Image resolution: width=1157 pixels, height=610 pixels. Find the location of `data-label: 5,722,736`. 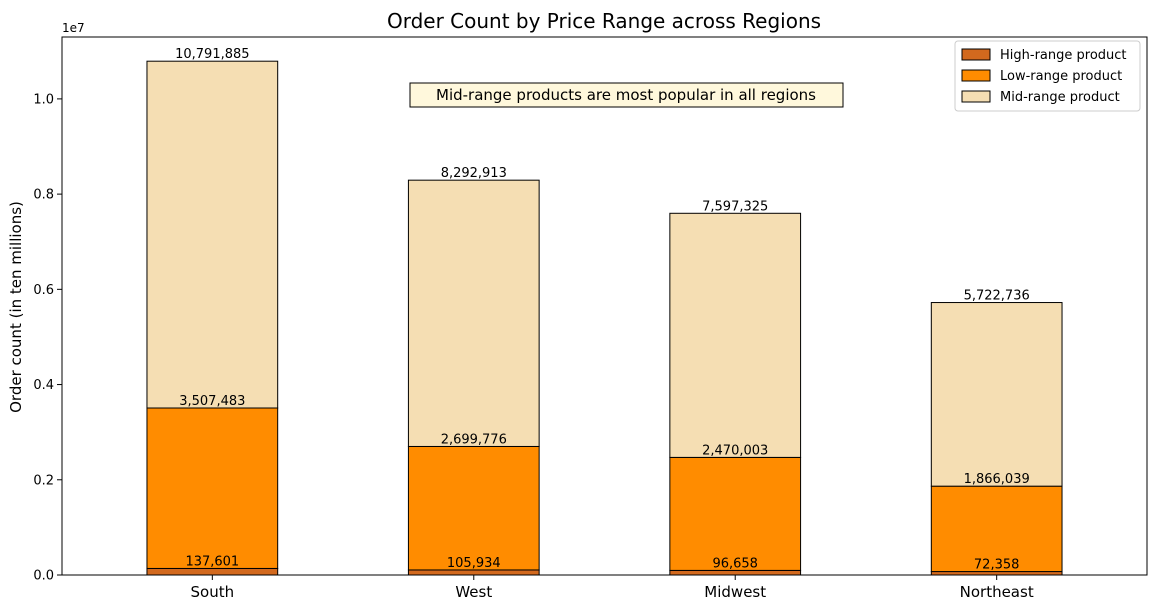

data-label: 5,722,736 is located at coordinates (997, 296).